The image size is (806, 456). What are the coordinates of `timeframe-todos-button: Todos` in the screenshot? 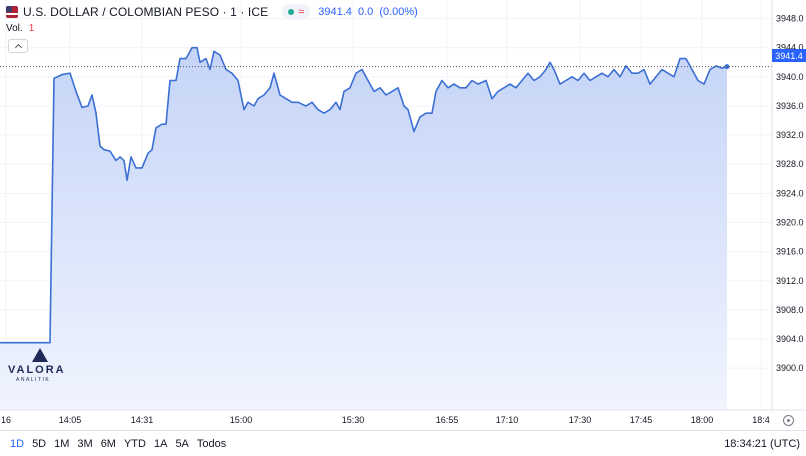 It's located at (211, 444).